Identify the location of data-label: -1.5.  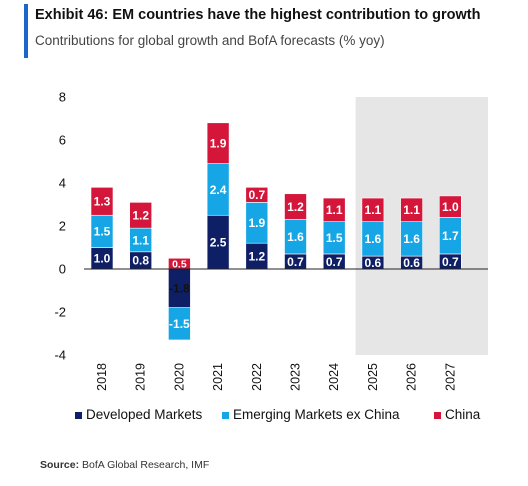
(179, 324).